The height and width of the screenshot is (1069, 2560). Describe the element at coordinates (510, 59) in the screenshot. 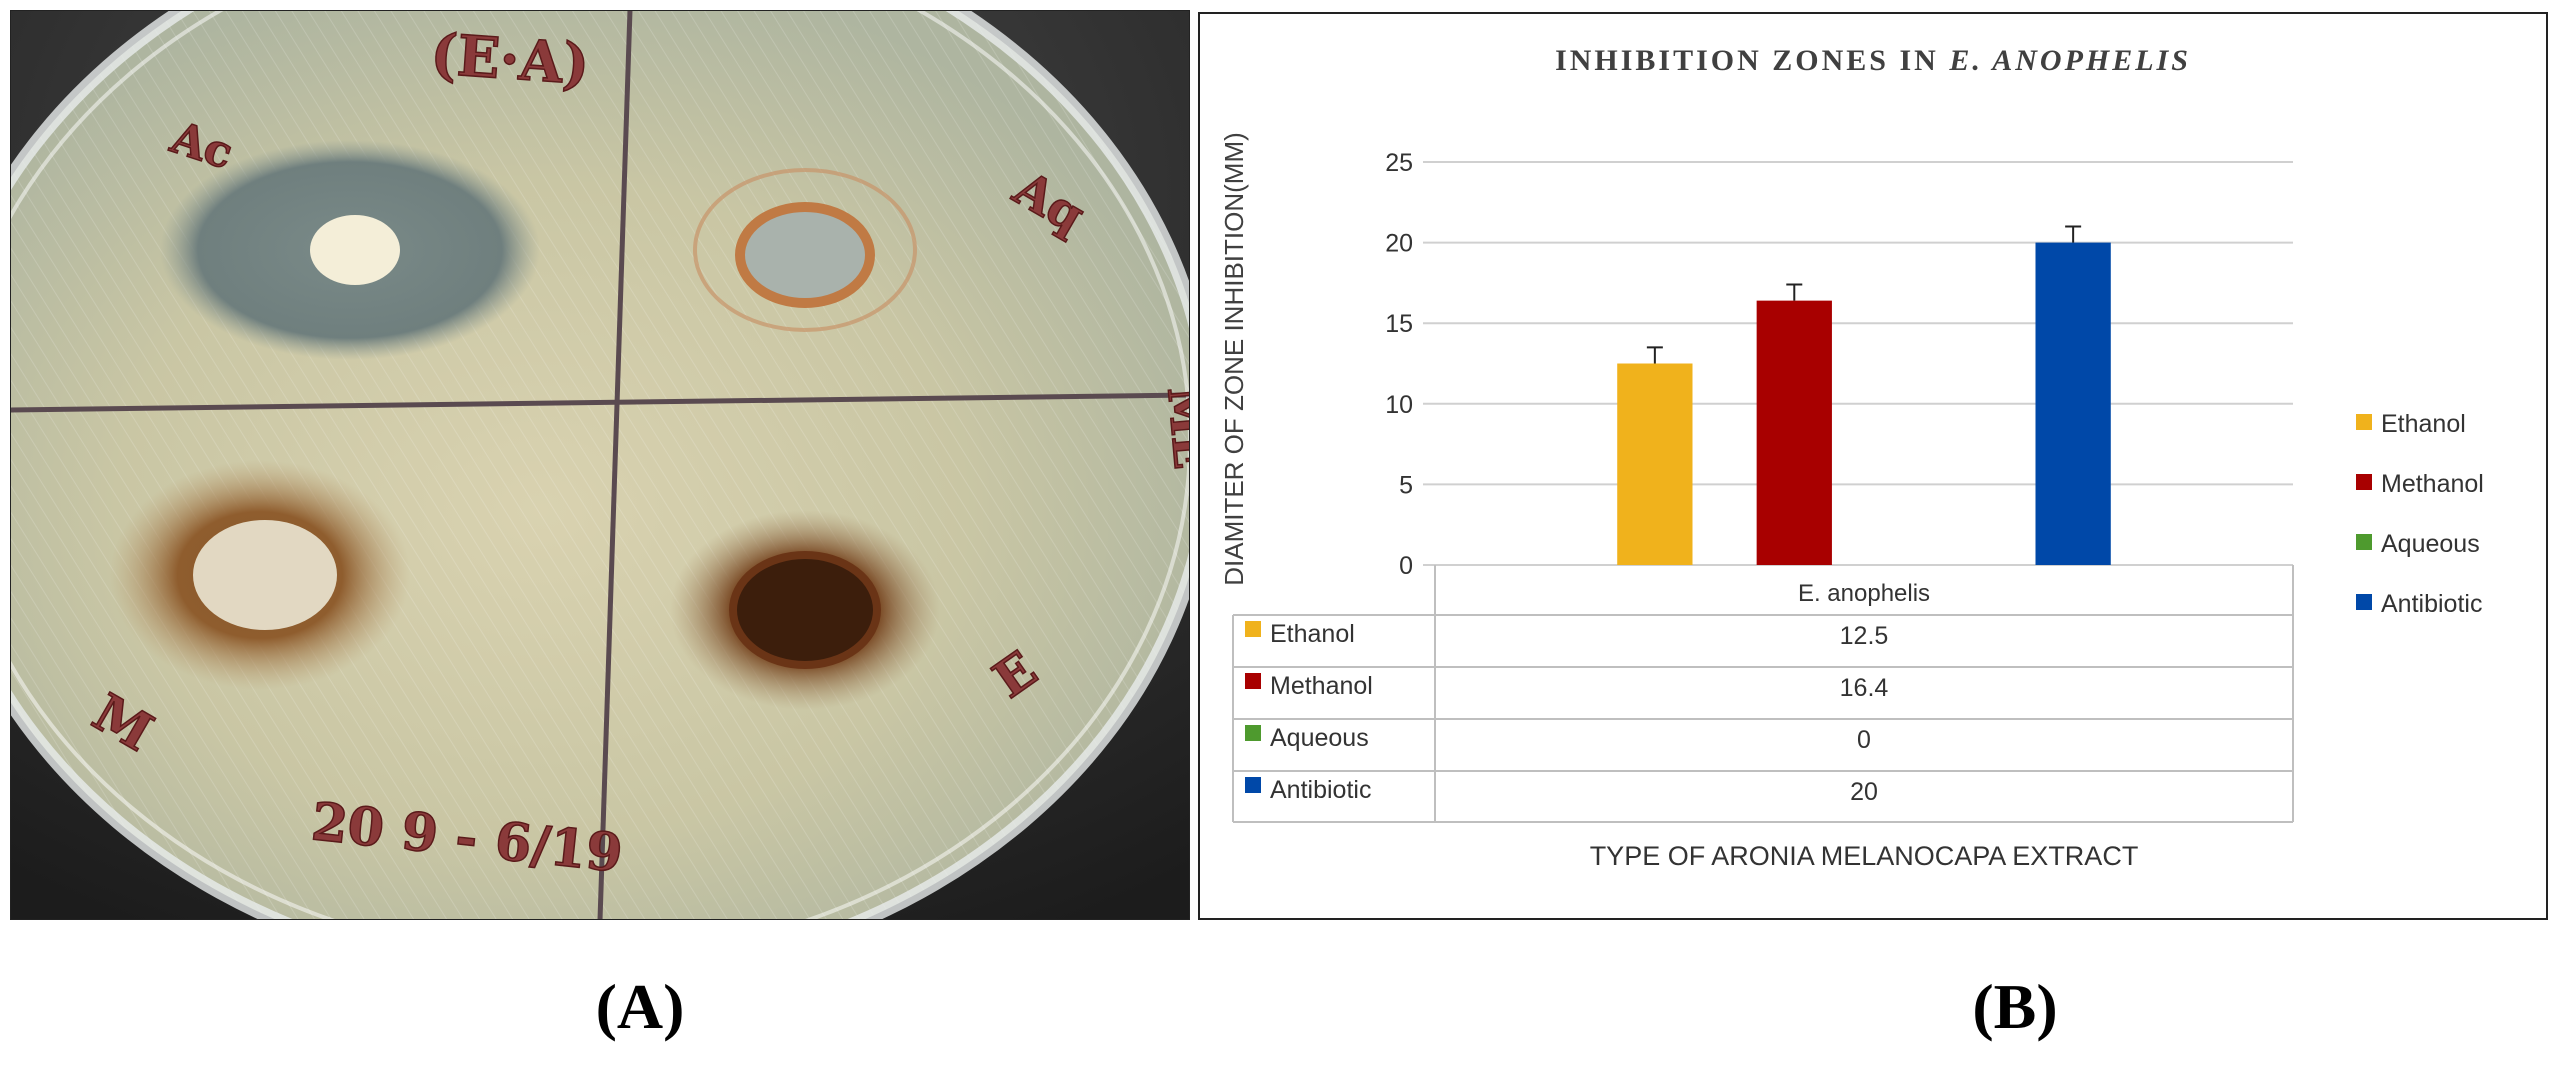

I see `handwriting-plate-id: (E·A)` at that location.